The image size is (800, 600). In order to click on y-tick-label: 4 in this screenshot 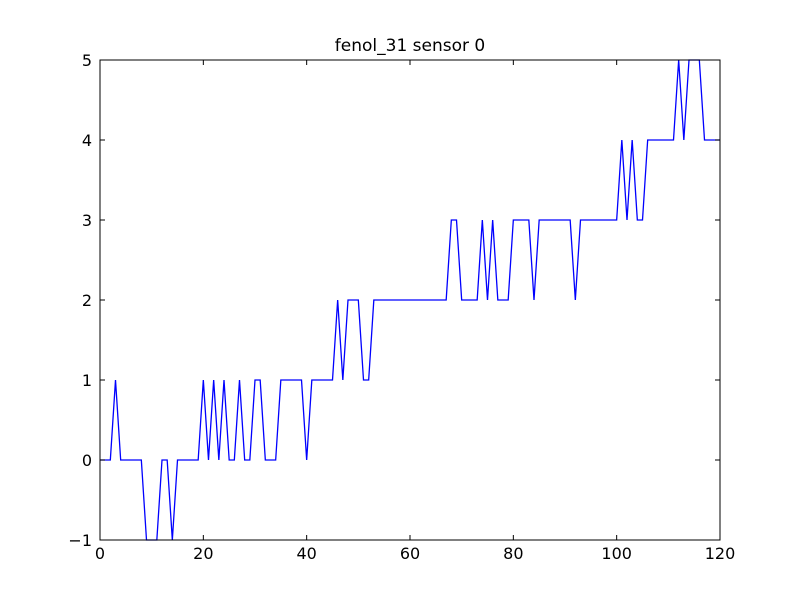, I will do `click(87, 140)`.